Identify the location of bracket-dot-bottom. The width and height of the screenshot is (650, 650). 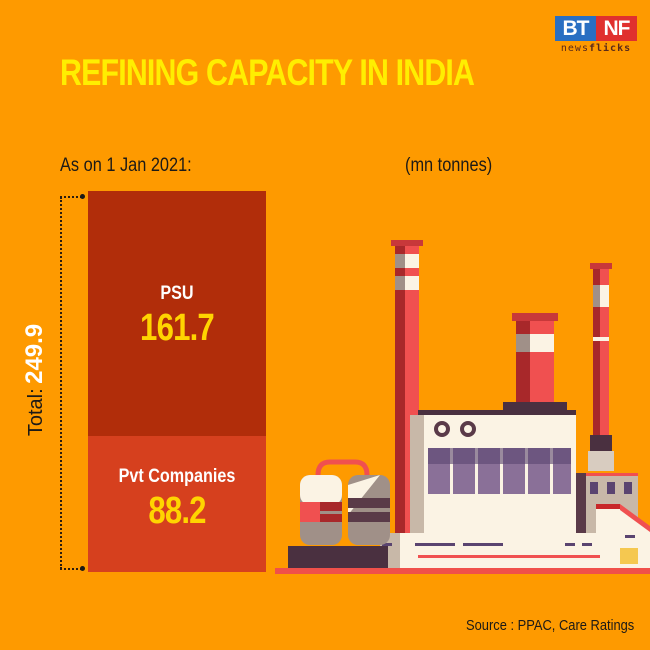
(82, 568).